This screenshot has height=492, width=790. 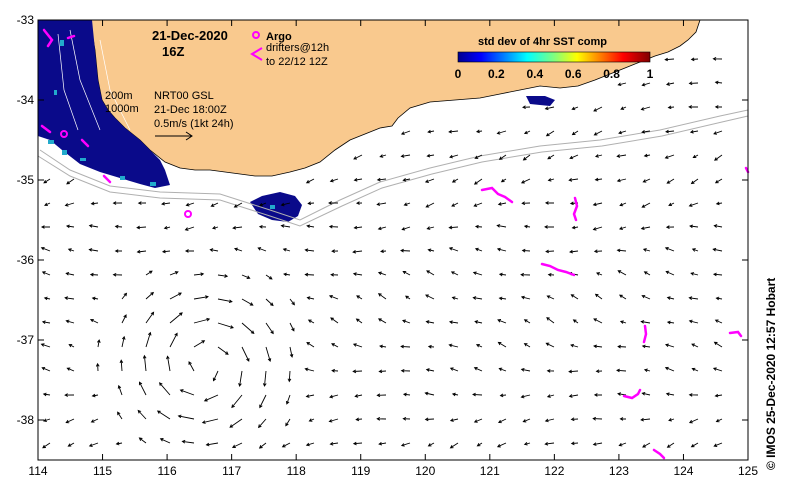 I want to click on isobath-lines, so click(x=94, y=80).